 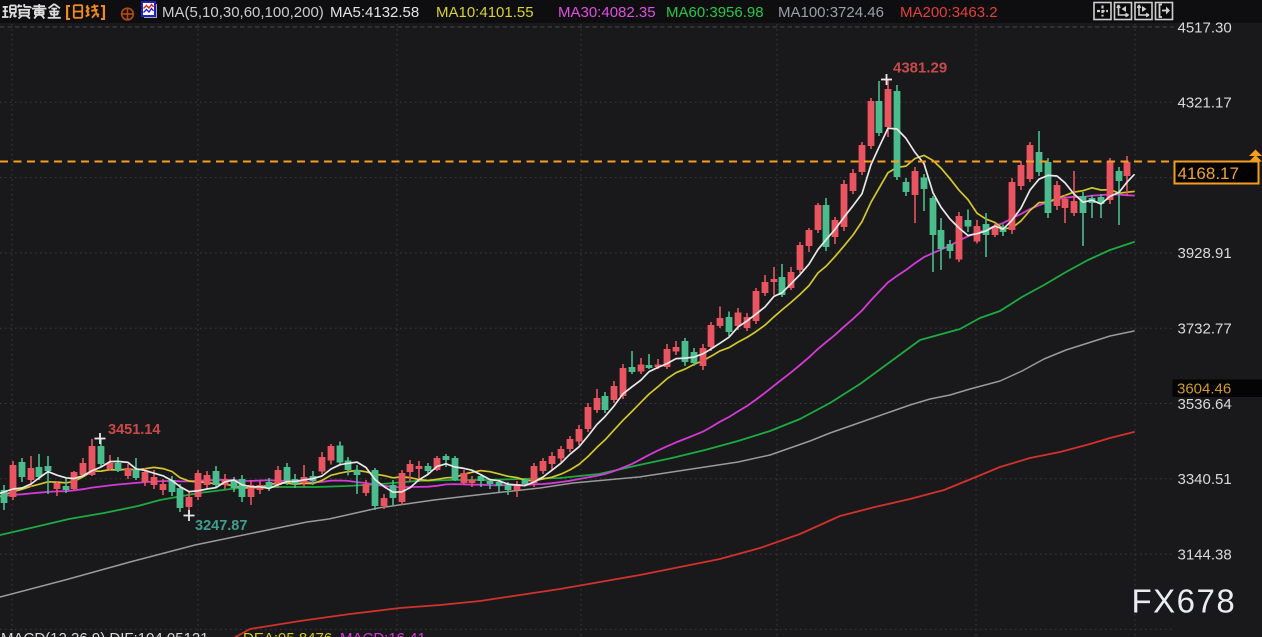 What do you see at coordinates (485, 12) in the screenshot?
I see `svg-text: MA10:4101.55` at bounding box center [485, 12].